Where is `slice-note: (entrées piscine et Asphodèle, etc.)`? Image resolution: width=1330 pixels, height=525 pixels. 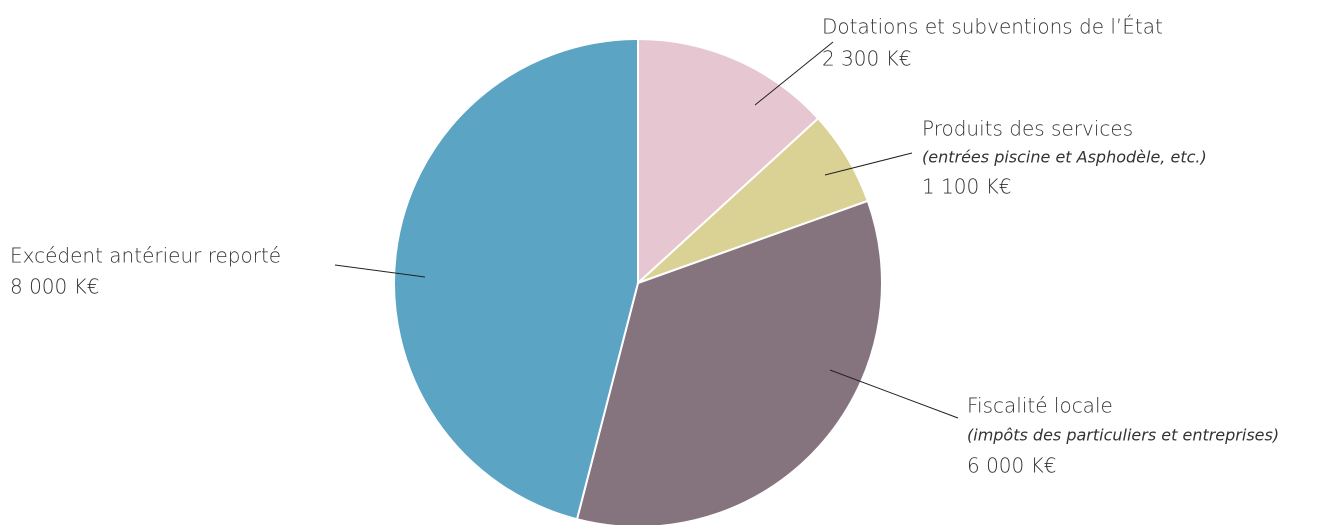
slice-note: (entrées piscine et Asphodèle, etc.) is located at coordinates (1064, 157).